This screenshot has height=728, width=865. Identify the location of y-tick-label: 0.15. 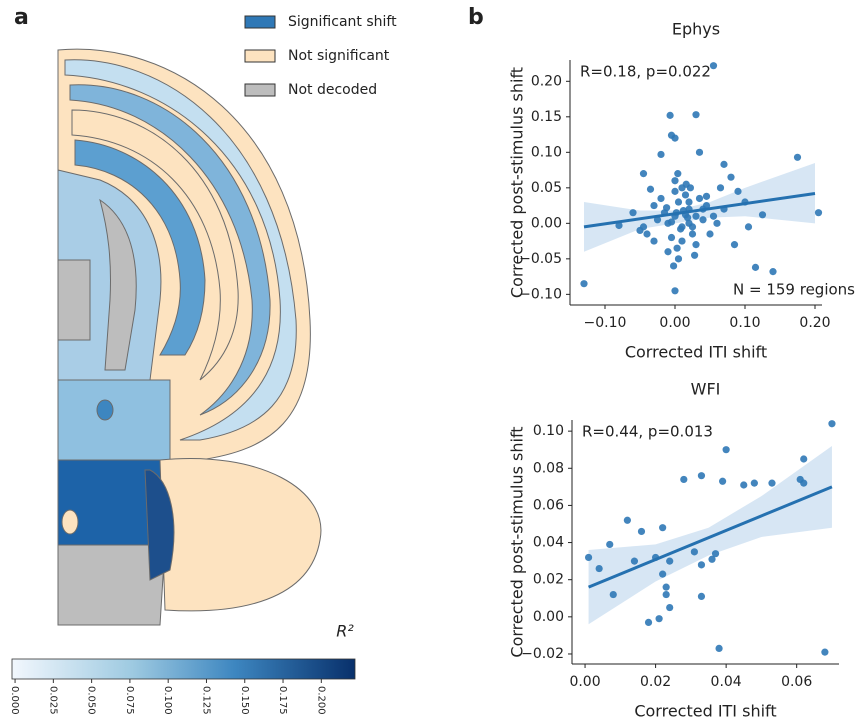
(546, 117).